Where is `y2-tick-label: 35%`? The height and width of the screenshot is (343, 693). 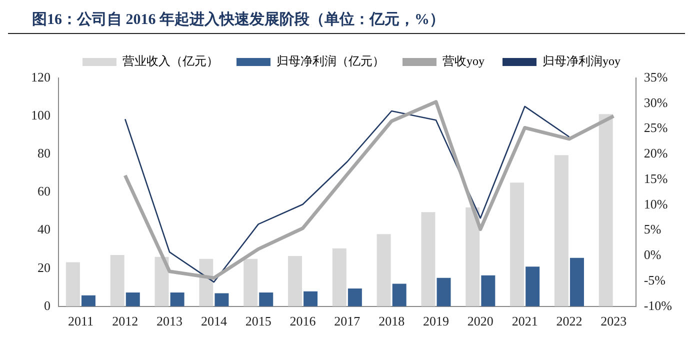 y2-tick-label: 35% is located at coordinates (656, 76).